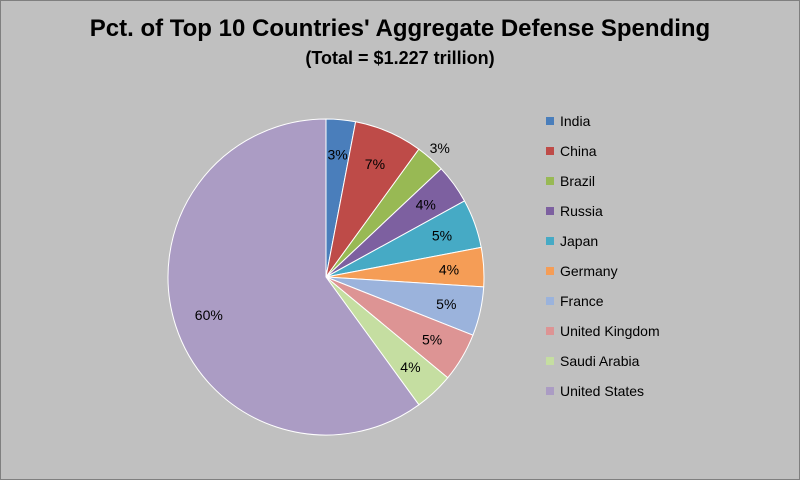 This screenshot has width=800, height=480. I want to click on legend-label: Saudi Arabia, so click(600, 361).